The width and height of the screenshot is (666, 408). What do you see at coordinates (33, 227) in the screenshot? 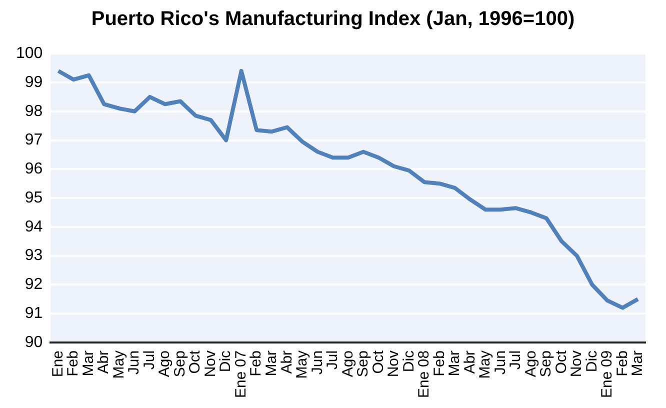
I see `y-tick-label: 94` at bounding box center [33, 227].